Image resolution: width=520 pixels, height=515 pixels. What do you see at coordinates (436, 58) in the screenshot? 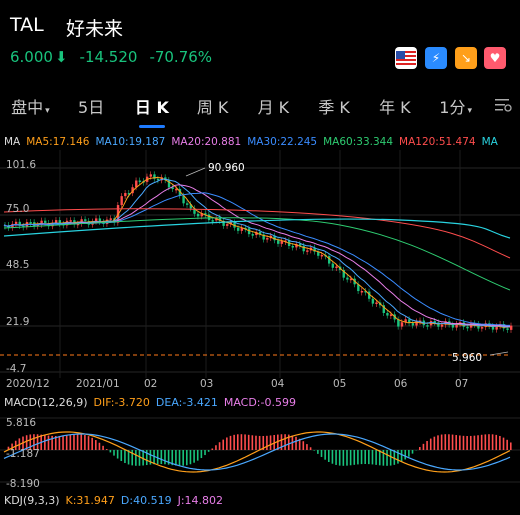
I see `lightning-icon: ⚡` at bounding box center [436, 58].